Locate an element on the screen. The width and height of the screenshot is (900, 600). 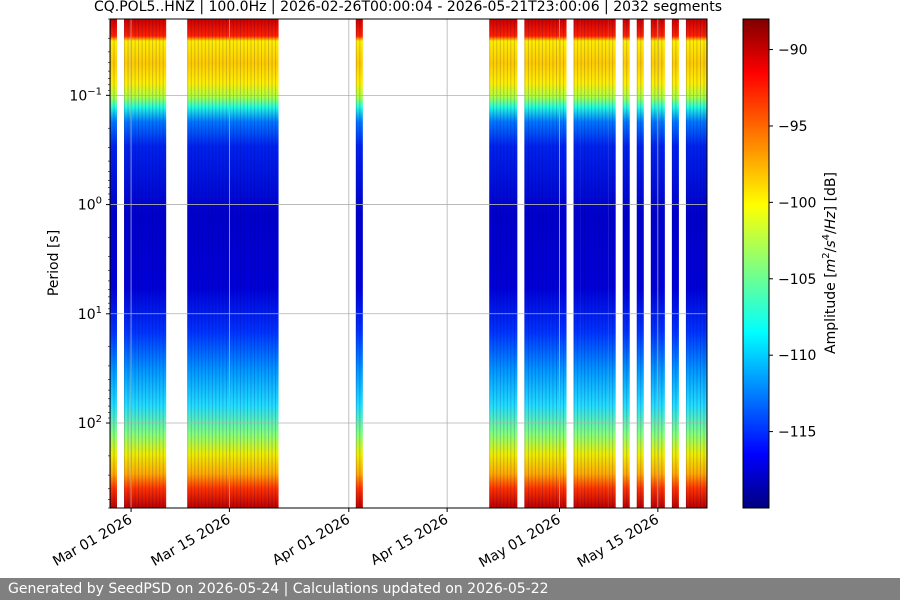
x-tick-label: May 15 2026 is located at coordinates (618, 542).